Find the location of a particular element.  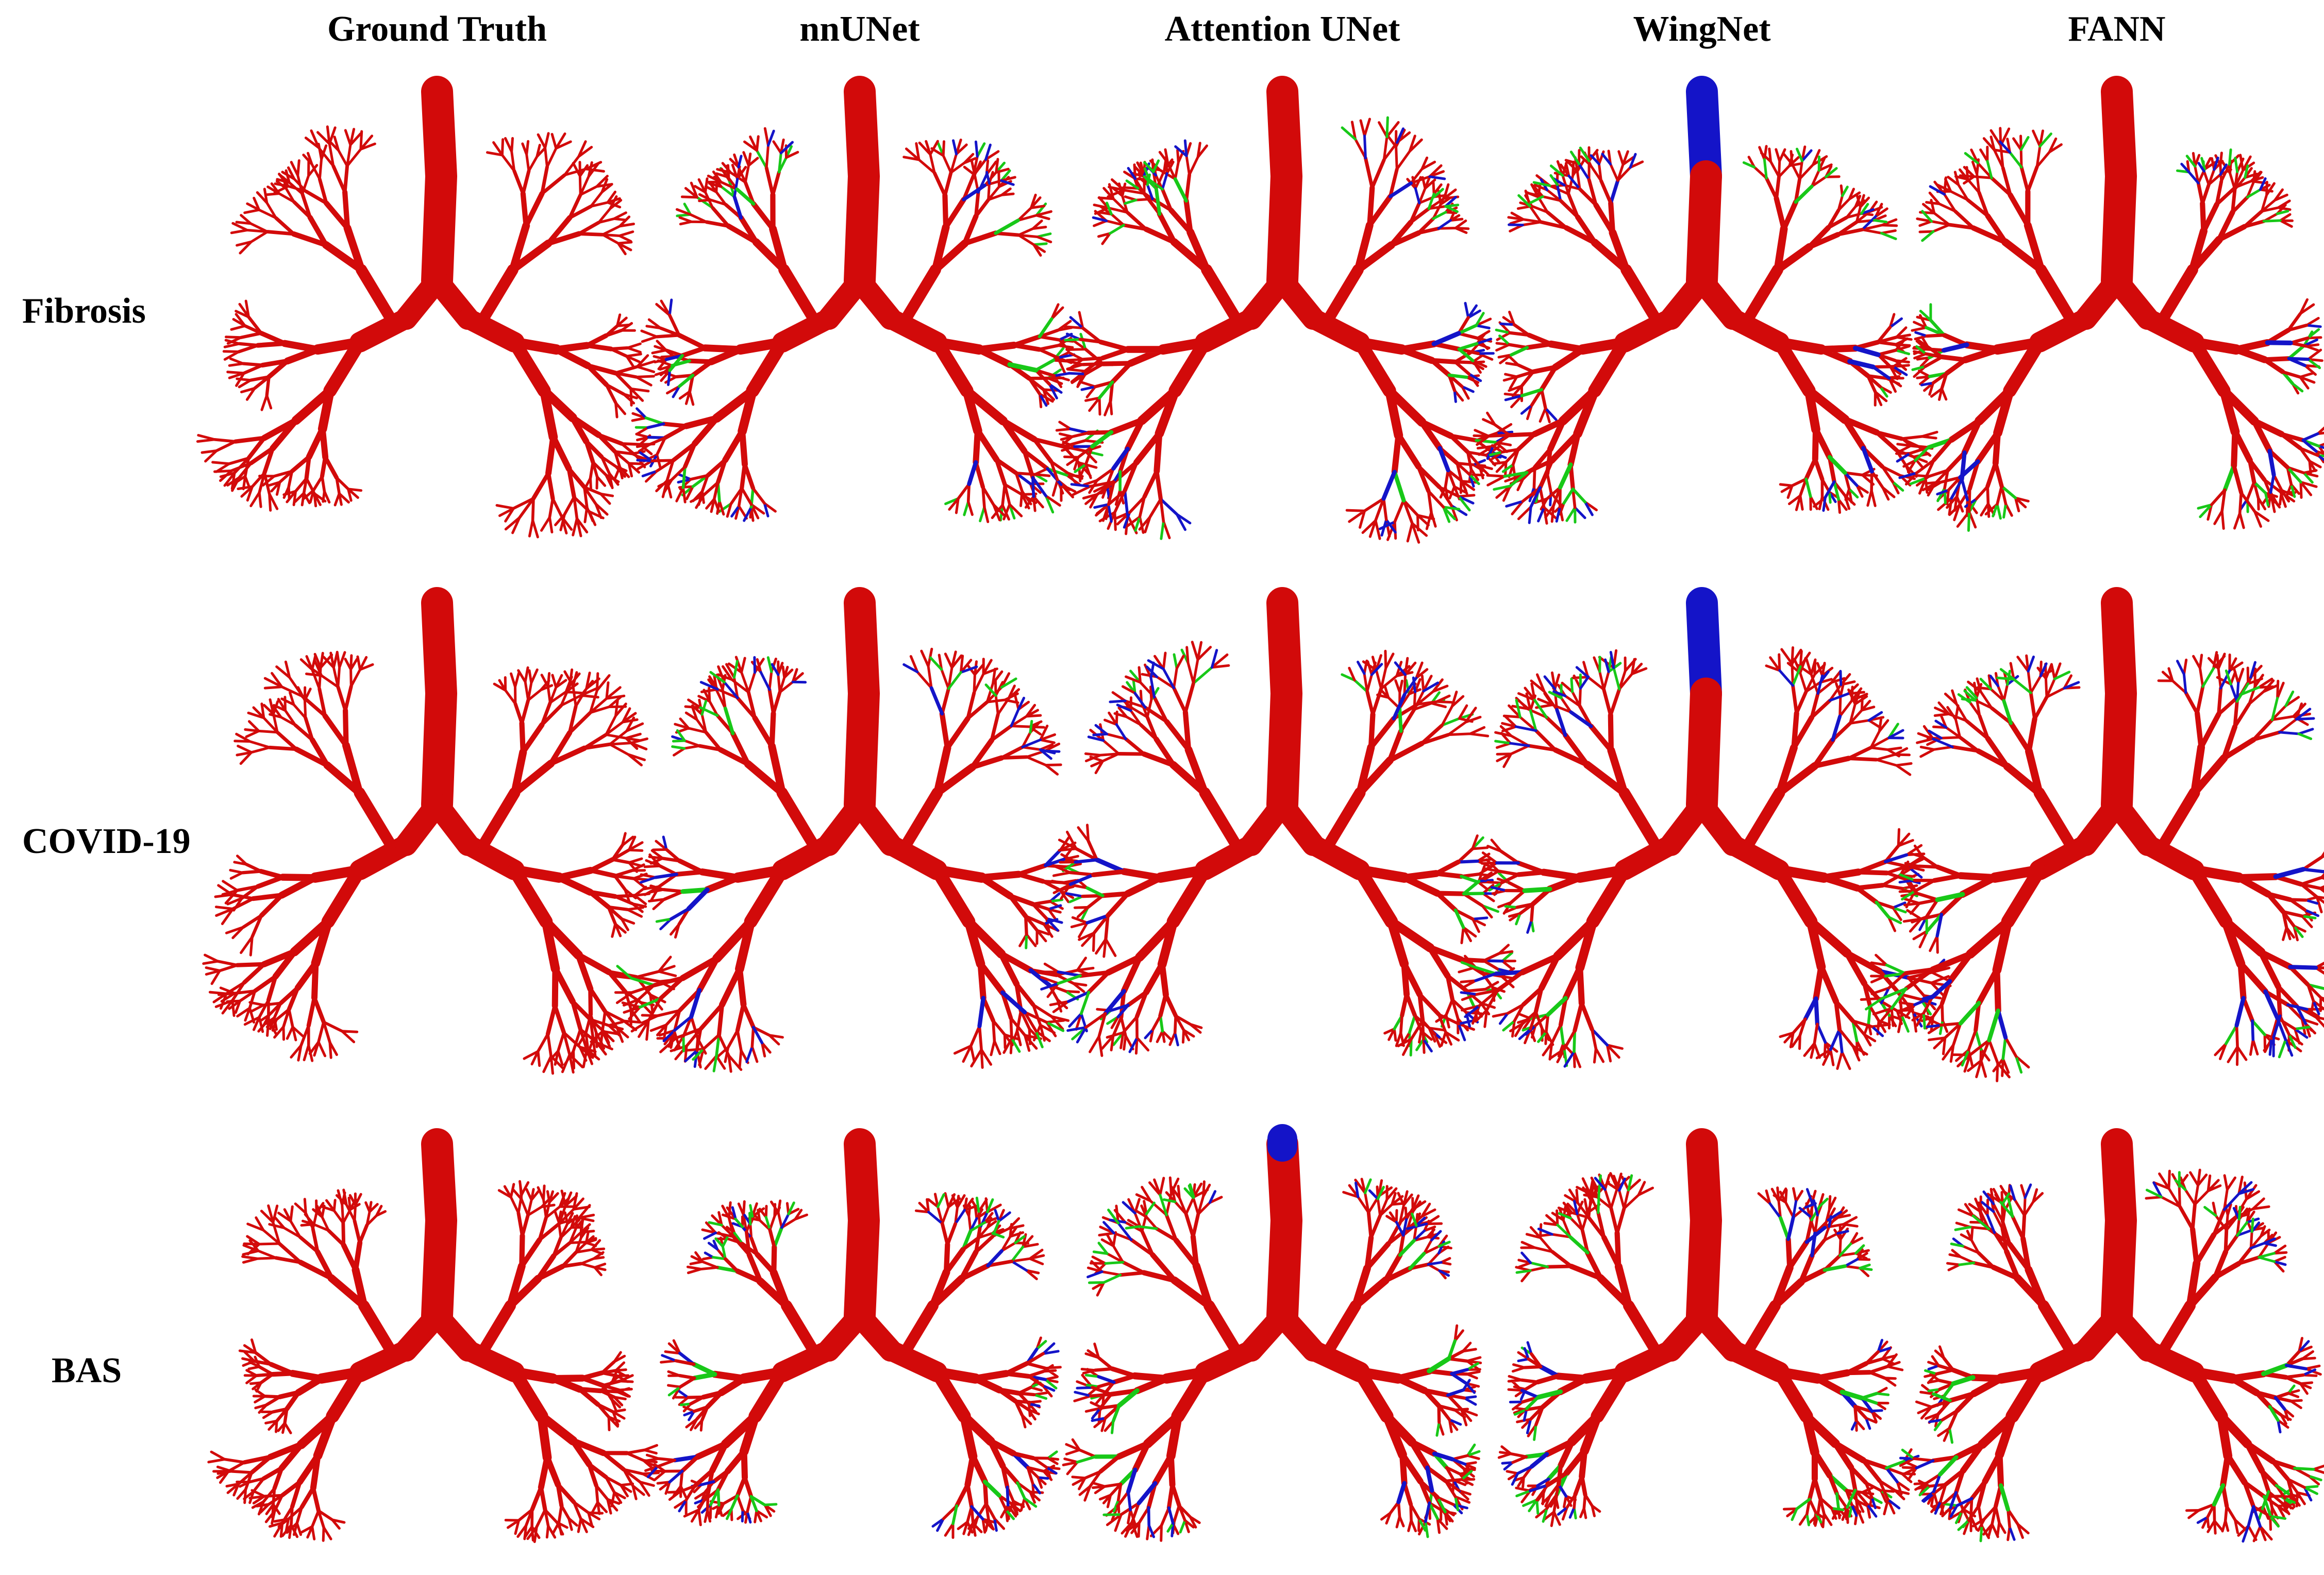

row-label: COVID-19 is located at coordinates (107, 841).